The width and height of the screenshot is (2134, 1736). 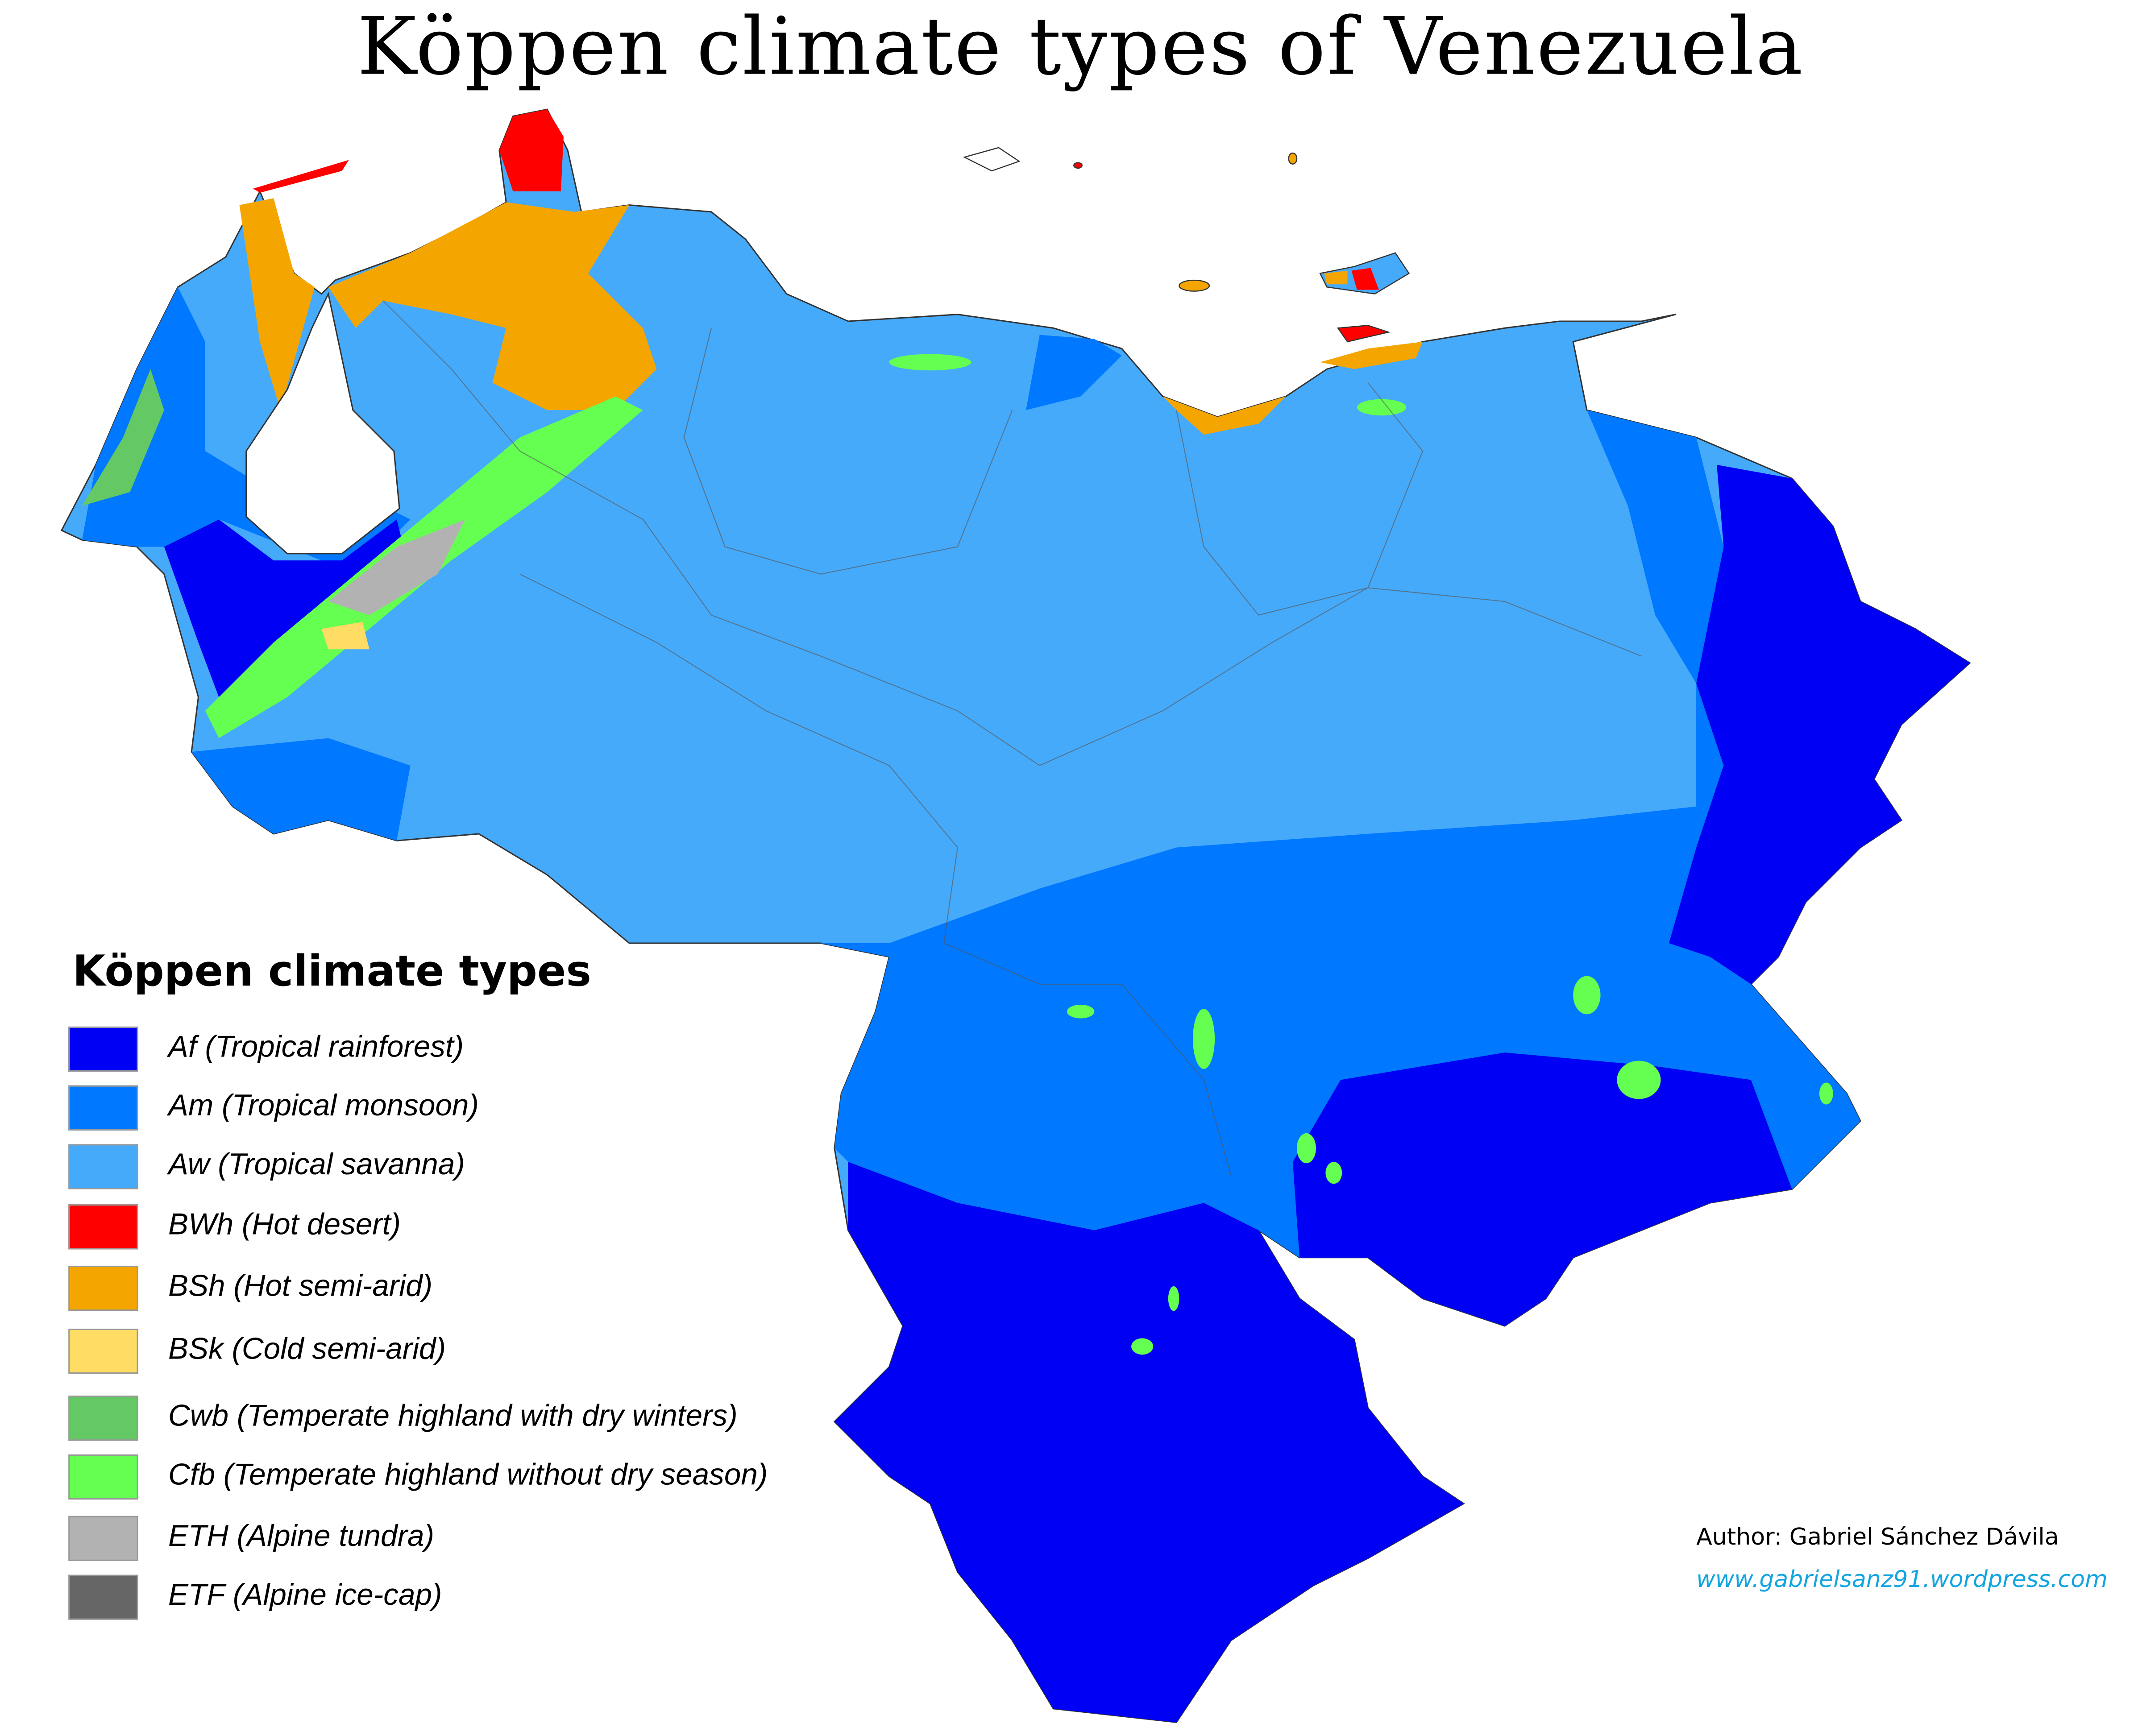 I want to click on island-coche, so click(x=1364, y=333).